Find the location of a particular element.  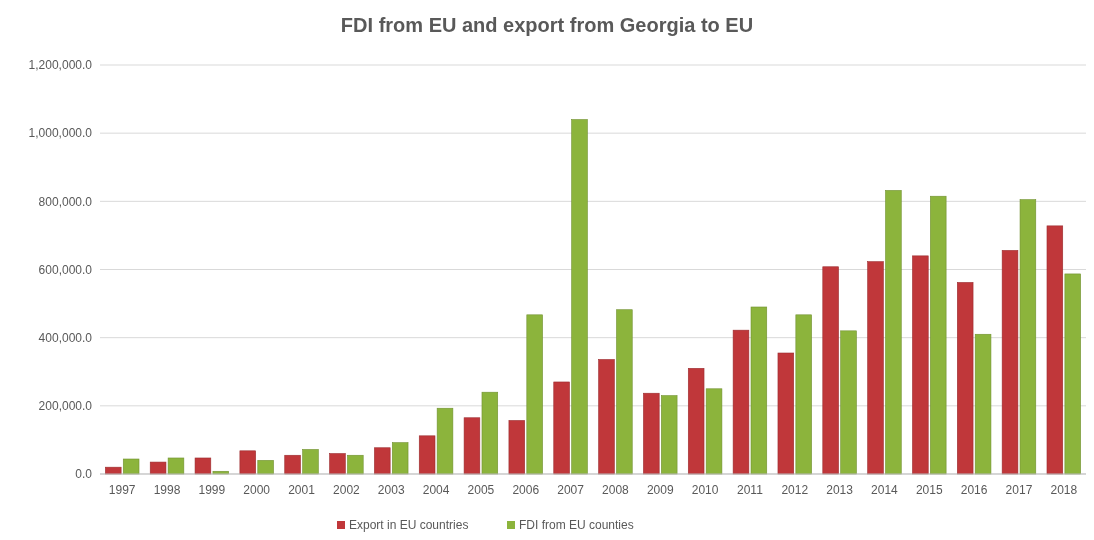

y-tick-label: 600,000.0 is located at coordinates (65, 269).